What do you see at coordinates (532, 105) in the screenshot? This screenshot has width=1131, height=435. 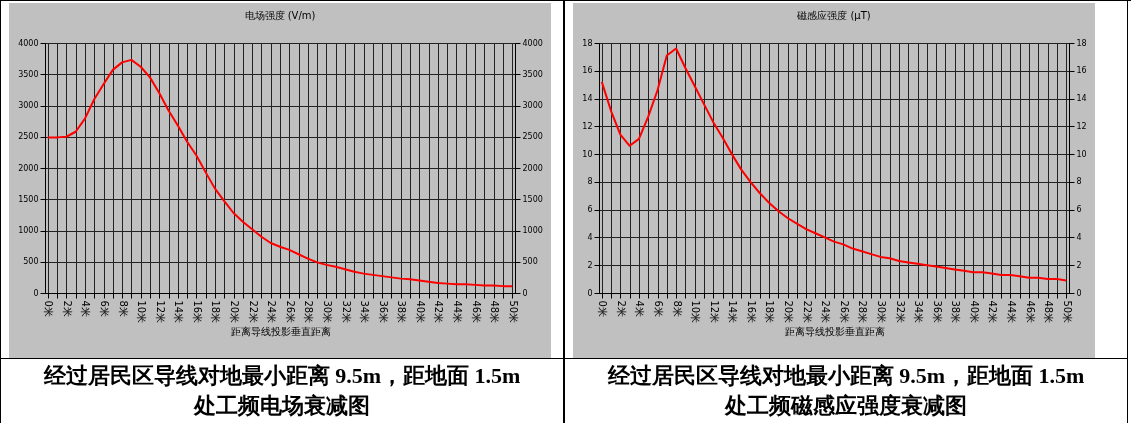 I see `y2-tick-label: 3000` at bounding box center [532, 105].